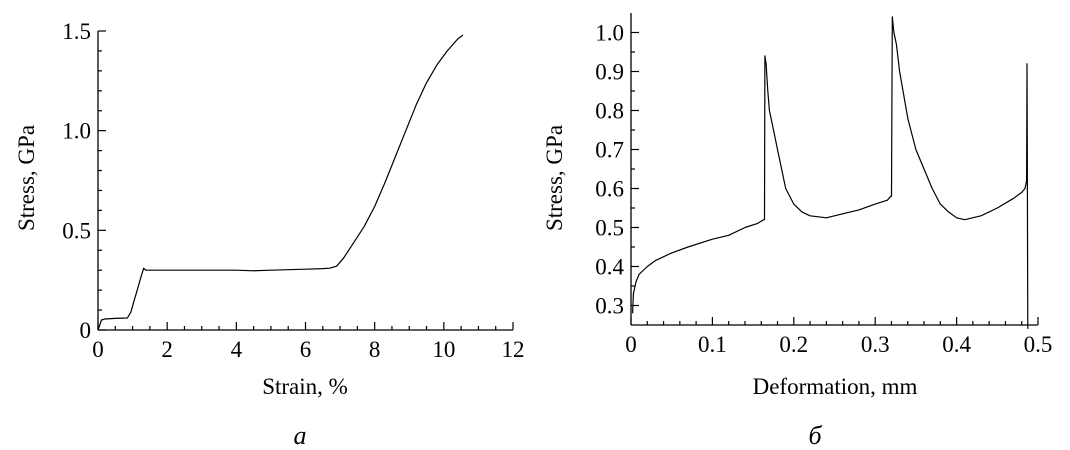 The height and width of the screenshot is (450, 1070). What do you see at coordinates (375, 349) in the screenshot?
I see `chart-a-x-tick-label: 8` at bounding box center [375, 349].